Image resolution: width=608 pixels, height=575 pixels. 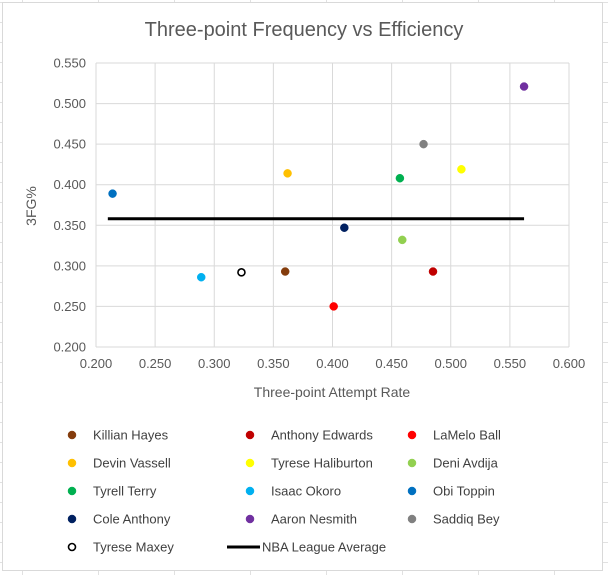 I want to click on legend-entry: Tyrese Maxey, so click(x=120, y=547).